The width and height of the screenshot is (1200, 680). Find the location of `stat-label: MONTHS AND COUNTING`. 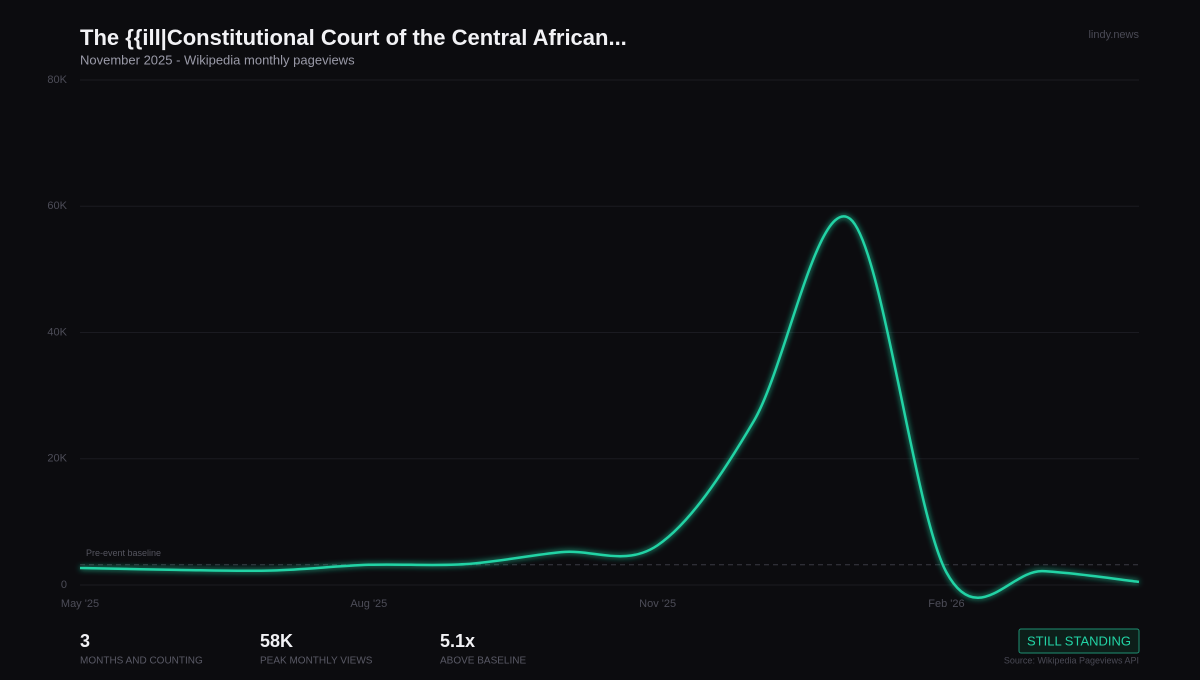

stat-label: MONTHS AND COUNTING is located at coordinates (141, 661).